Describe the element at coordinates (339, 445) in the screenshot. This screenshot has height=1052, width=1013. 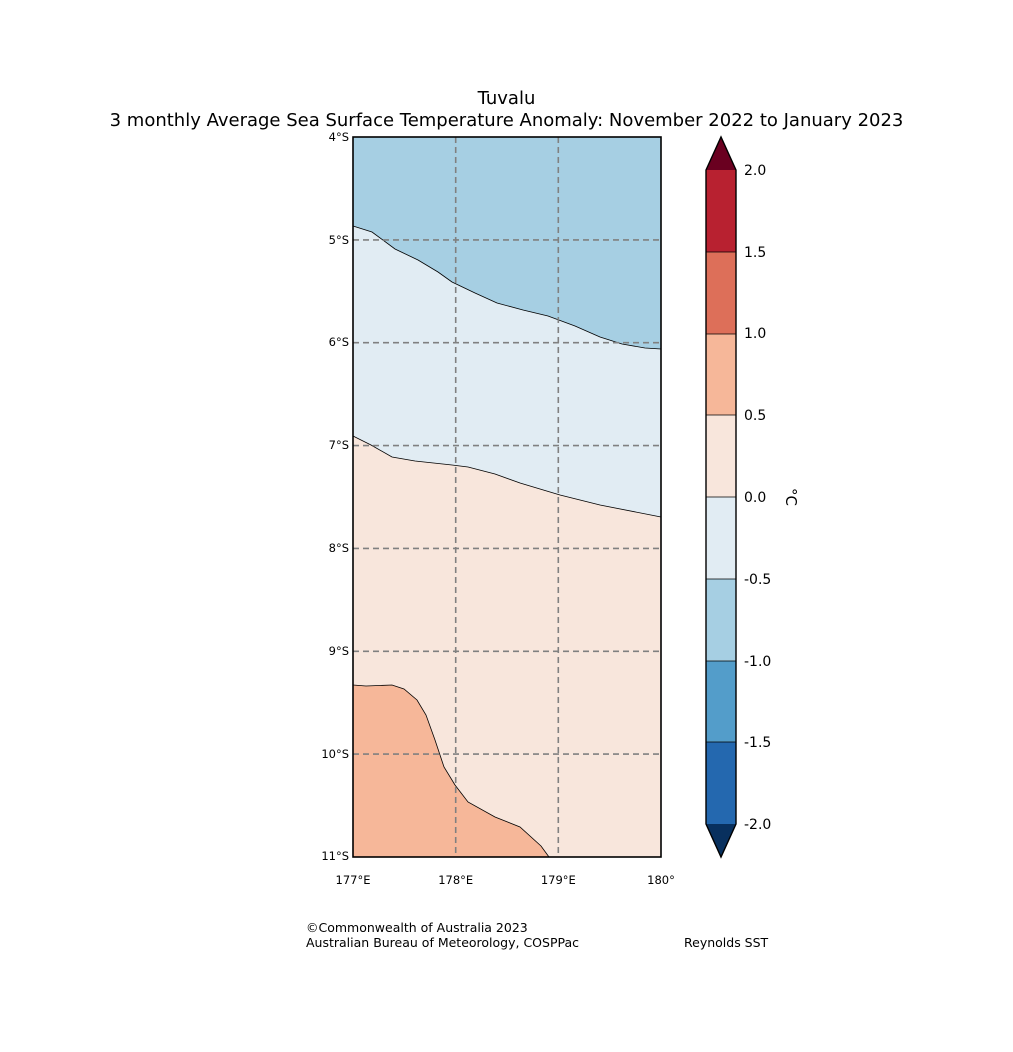
I see `lat-label: 7°S` at that location.